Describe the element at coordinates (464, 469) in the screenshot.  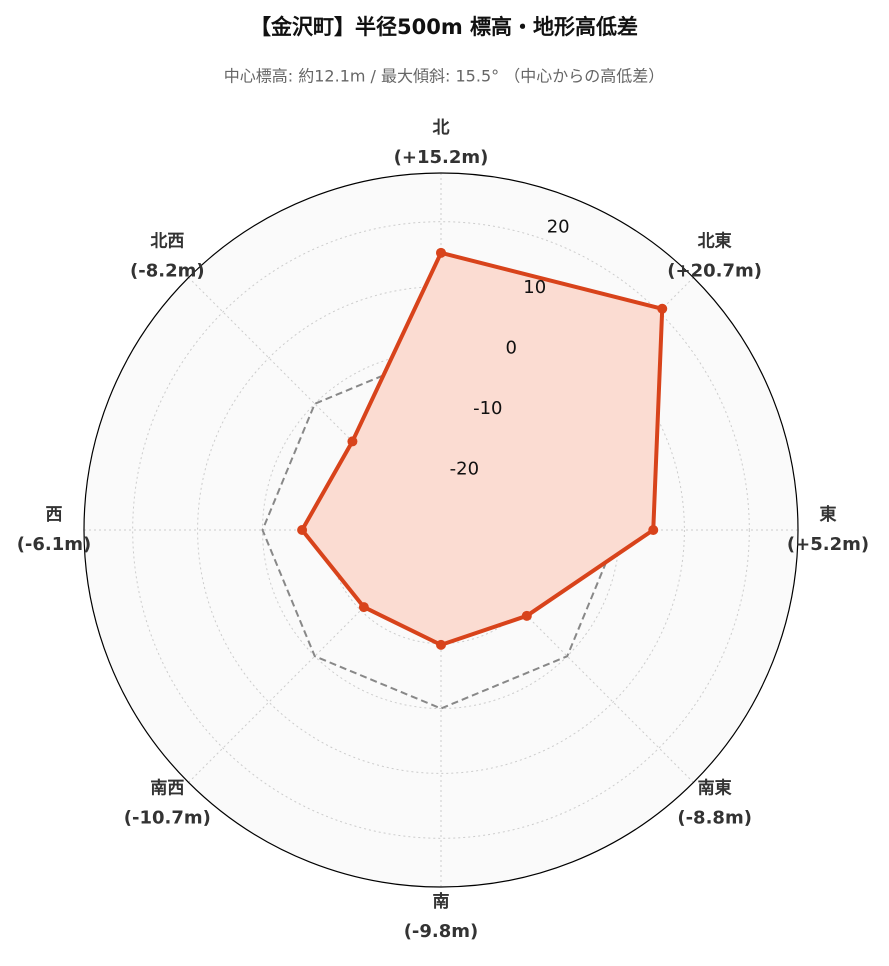
I see `r-tick-label: -20` at that location.